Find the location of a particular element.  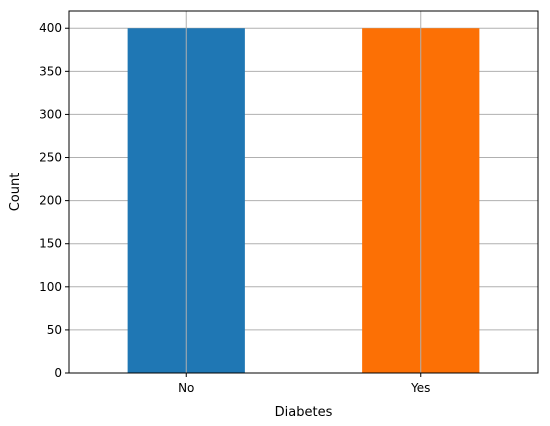

x-tick-label-no: No is located at coordinates (186, 388).